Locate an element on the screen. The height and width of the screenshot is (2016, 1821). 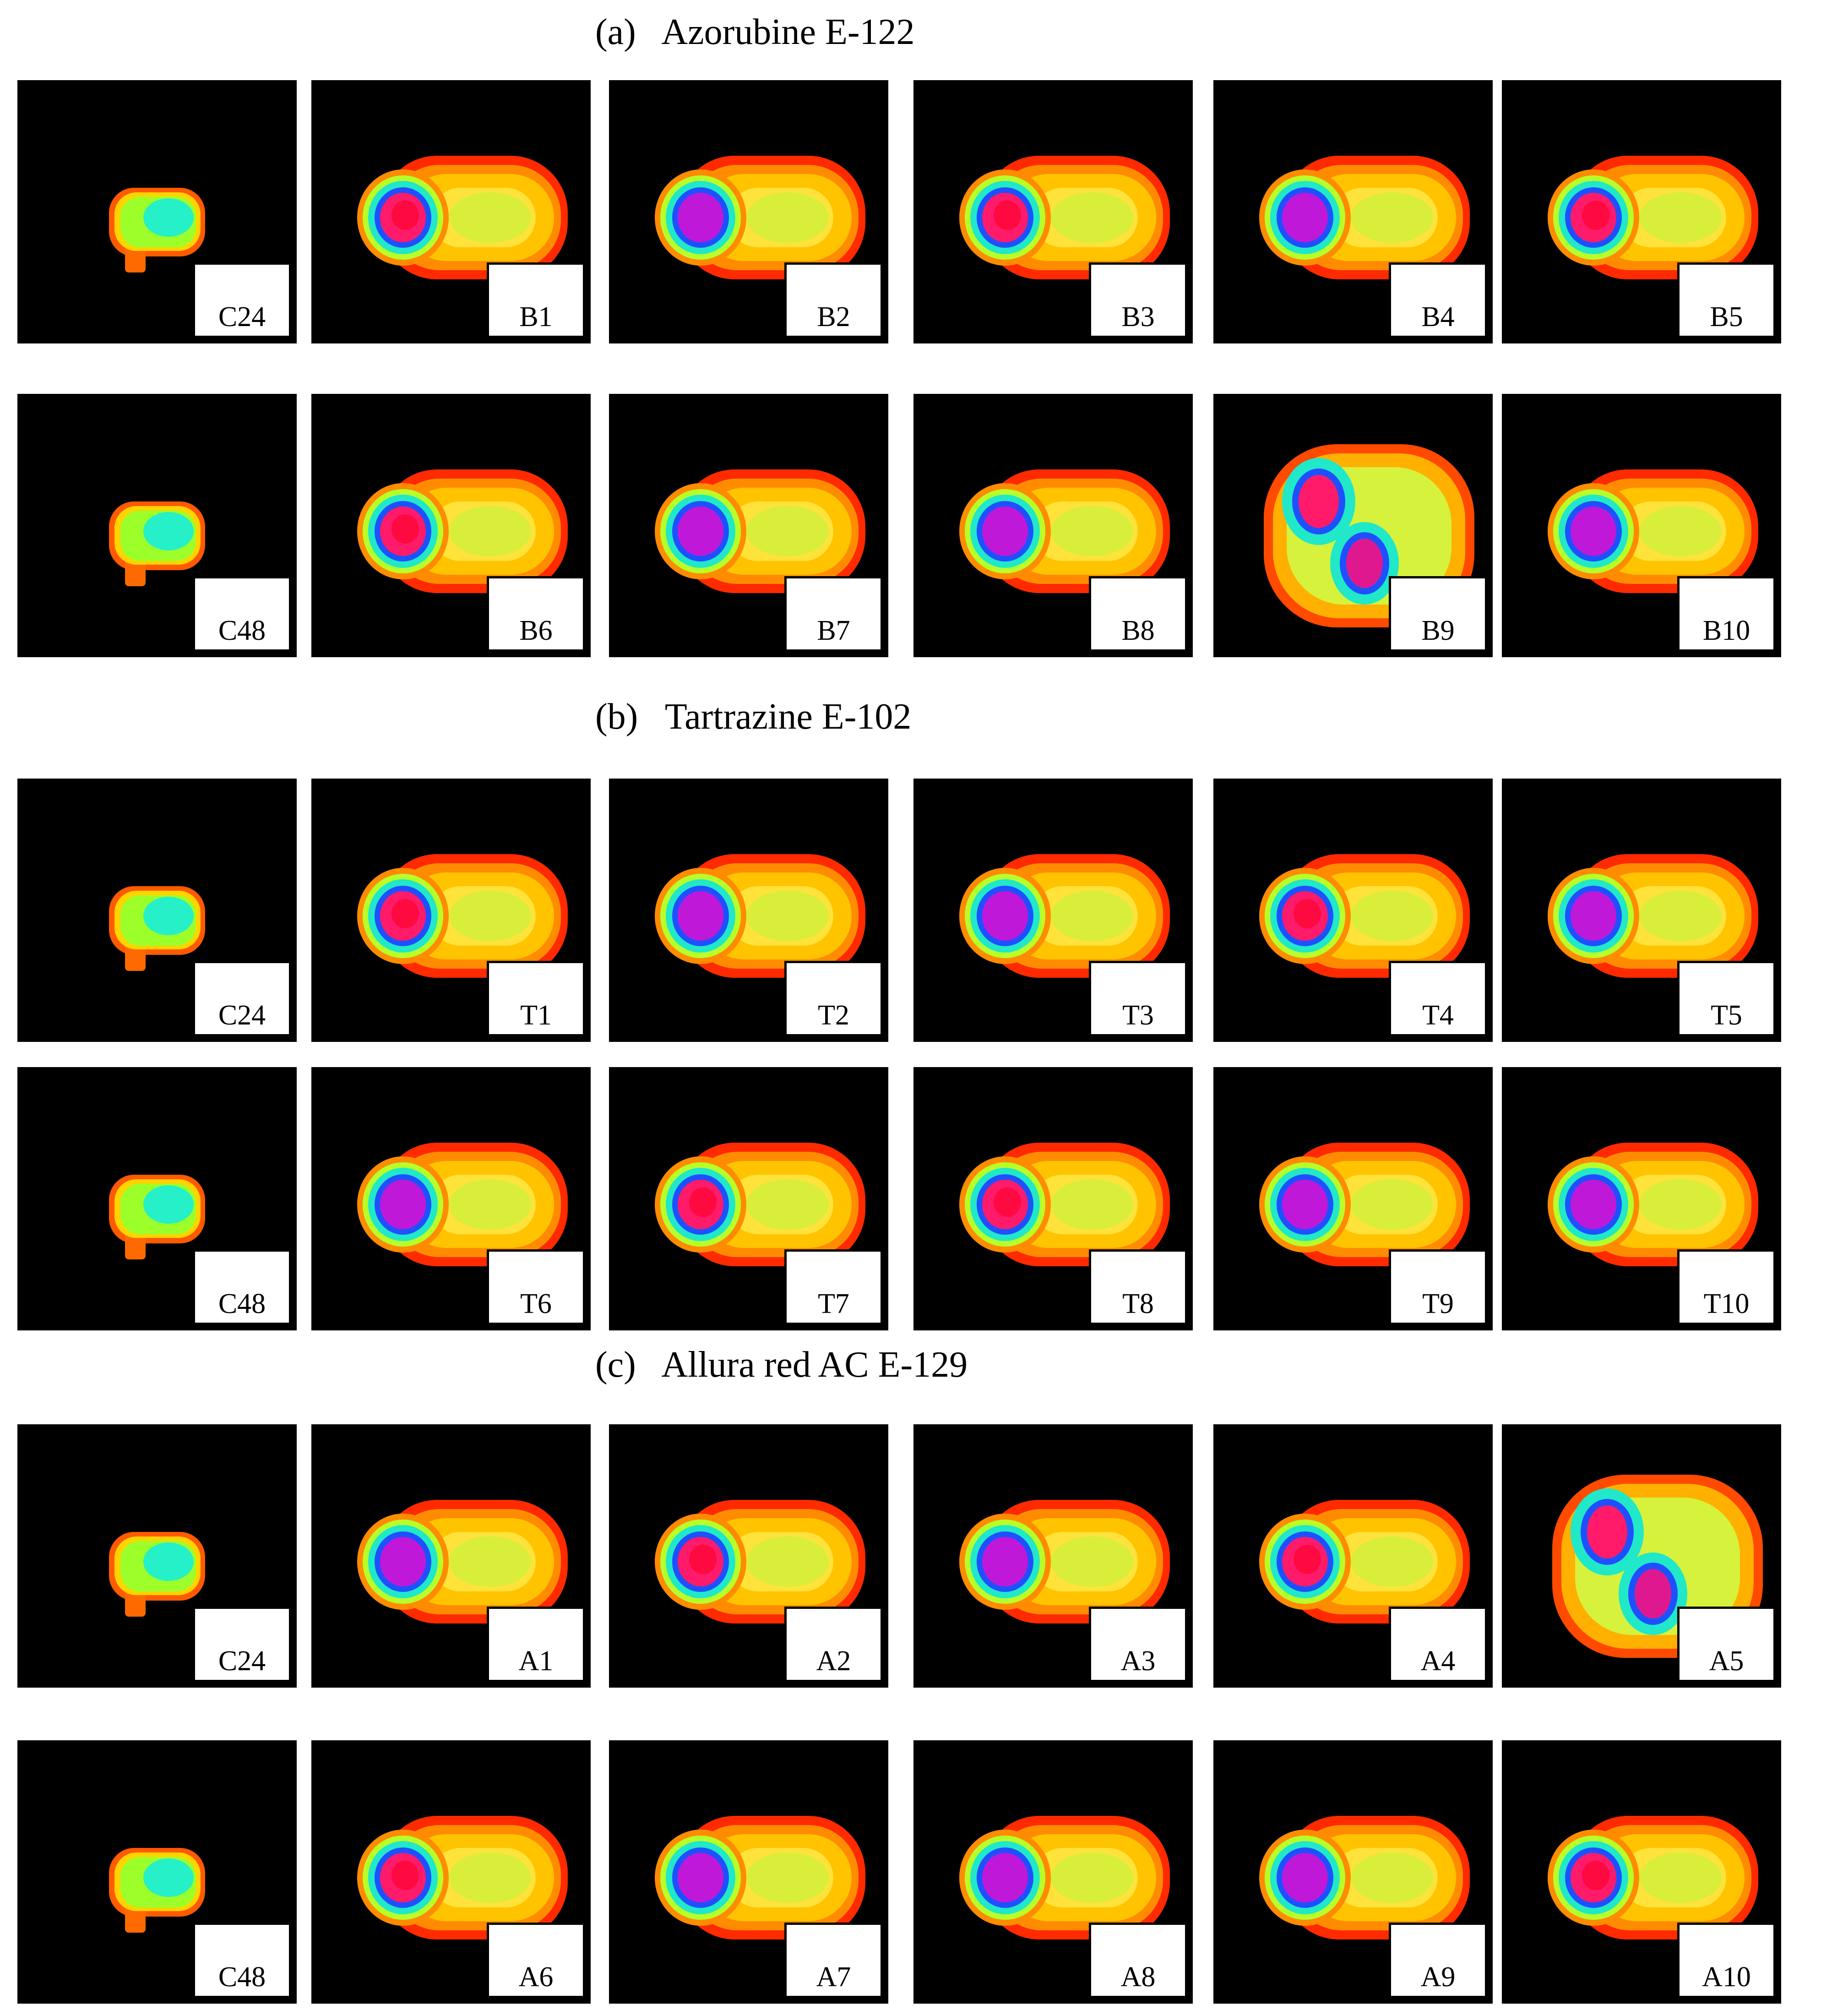
panel-label: A6 is located at coordinates (536, 1961).